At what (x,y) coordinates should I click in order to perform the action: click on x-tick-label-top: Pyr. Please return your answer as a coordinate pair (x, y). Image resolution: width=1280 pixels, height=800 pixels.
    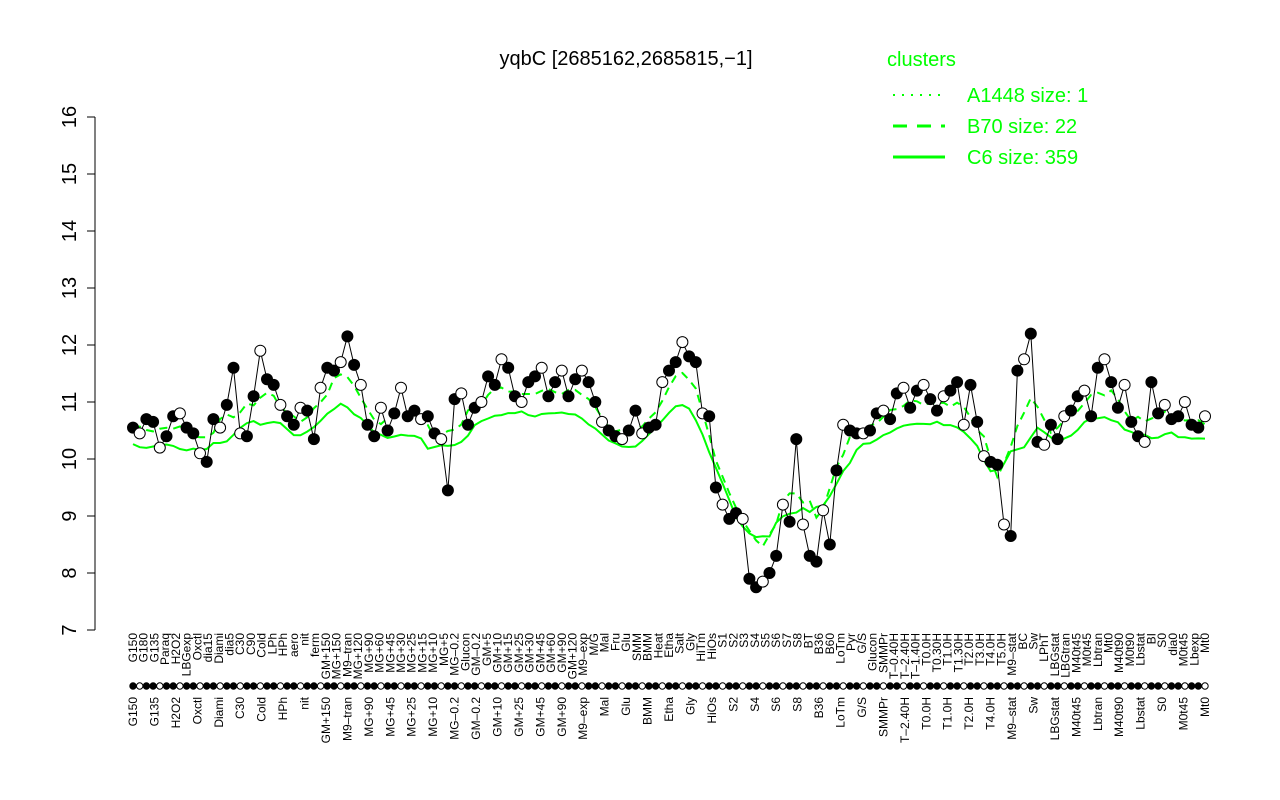
    Looking at the image, I should click on (851, 642).